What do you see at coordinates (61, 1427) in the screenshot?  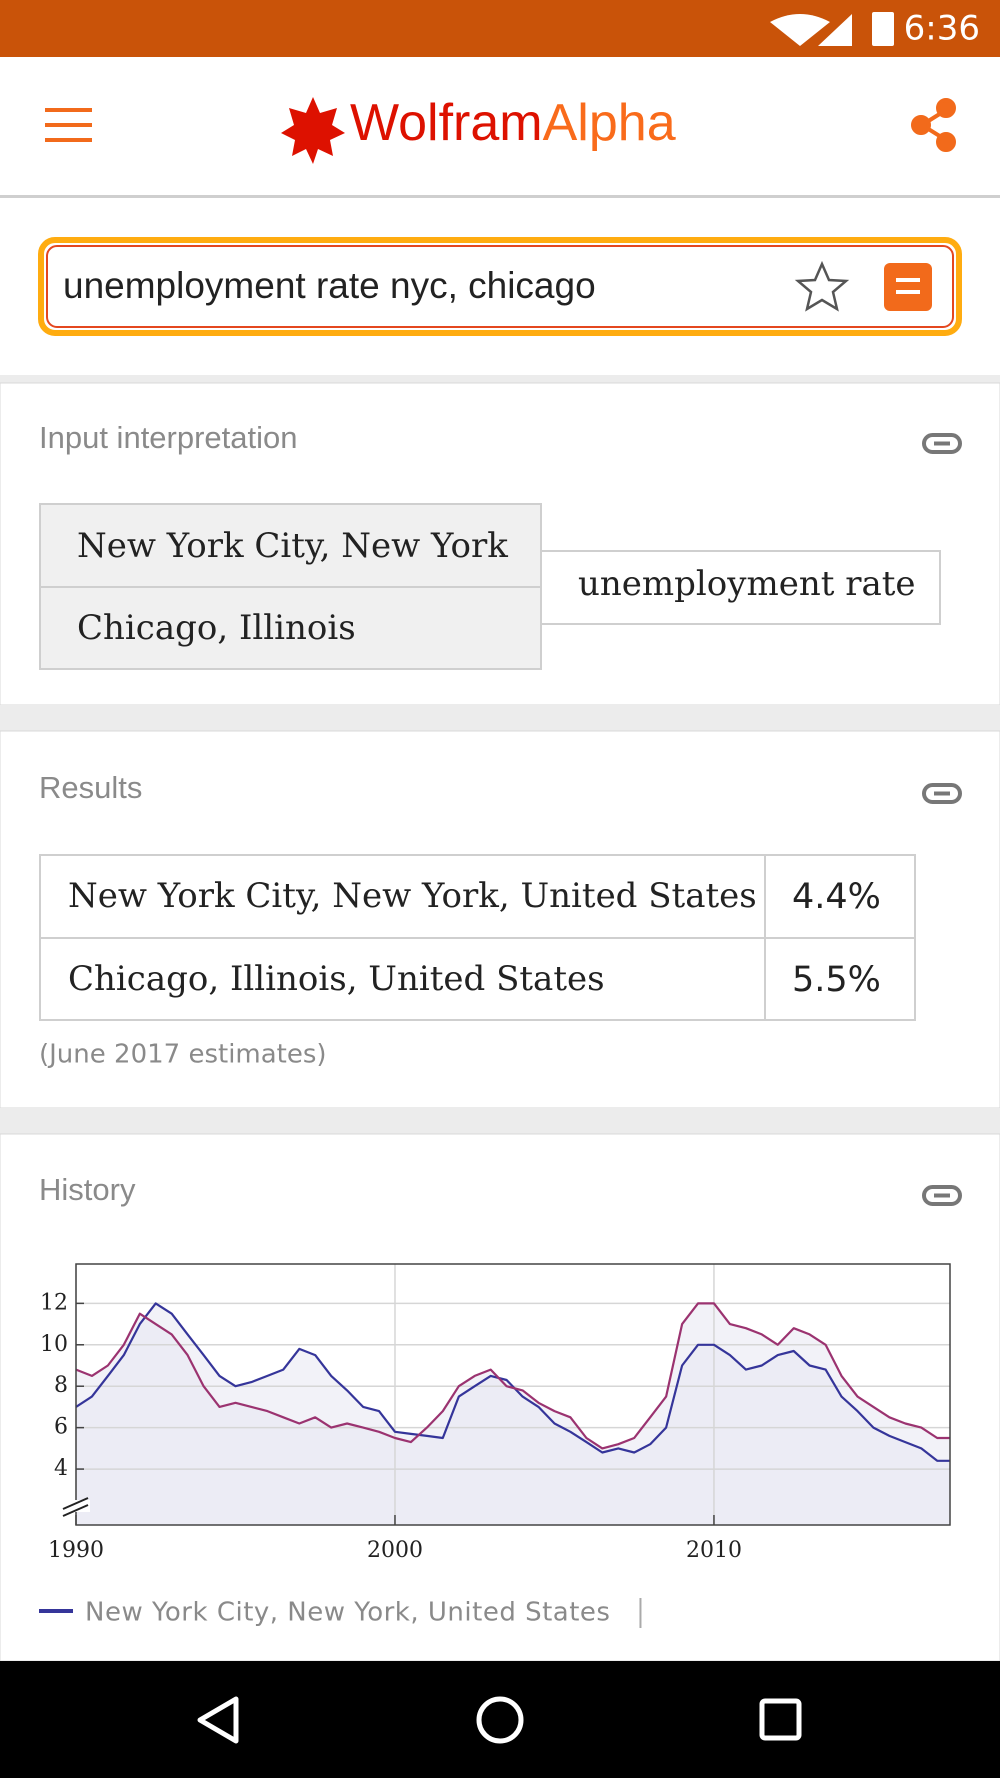 I see `y-tick-label: 6` at bounding box center [61, 1427].